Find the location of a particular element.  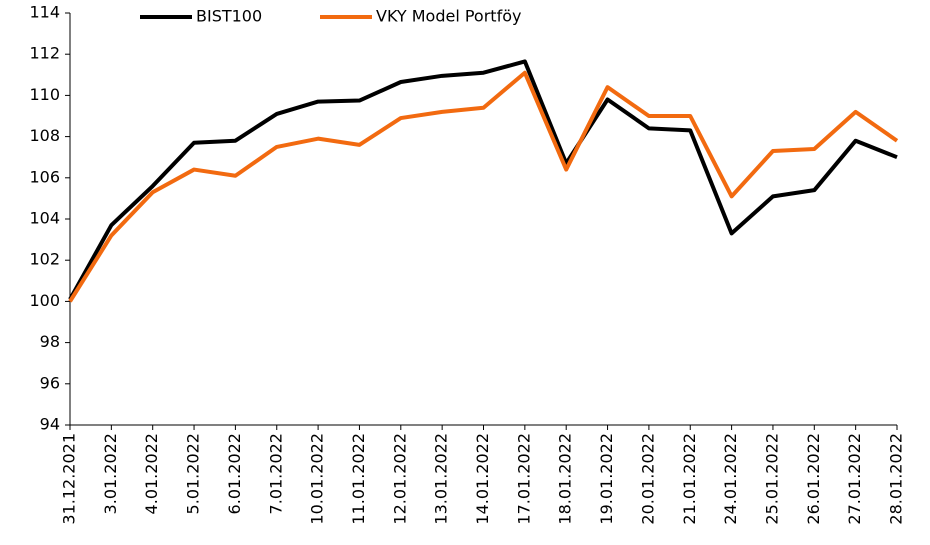

legend-label: BIST100 is located at coordinates (229, 16).